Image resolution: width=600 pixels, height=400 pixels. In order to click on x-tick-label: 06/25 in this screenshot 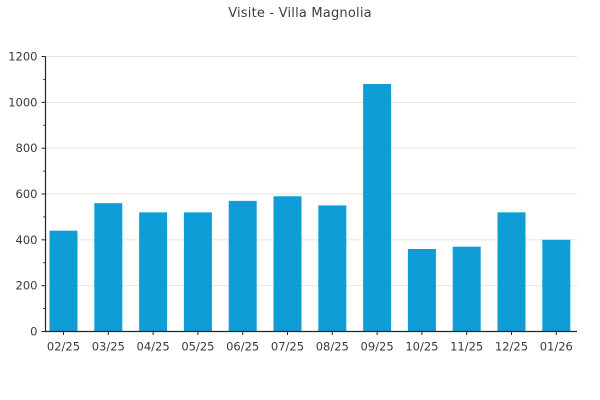, I will do `click(242, 347)`.